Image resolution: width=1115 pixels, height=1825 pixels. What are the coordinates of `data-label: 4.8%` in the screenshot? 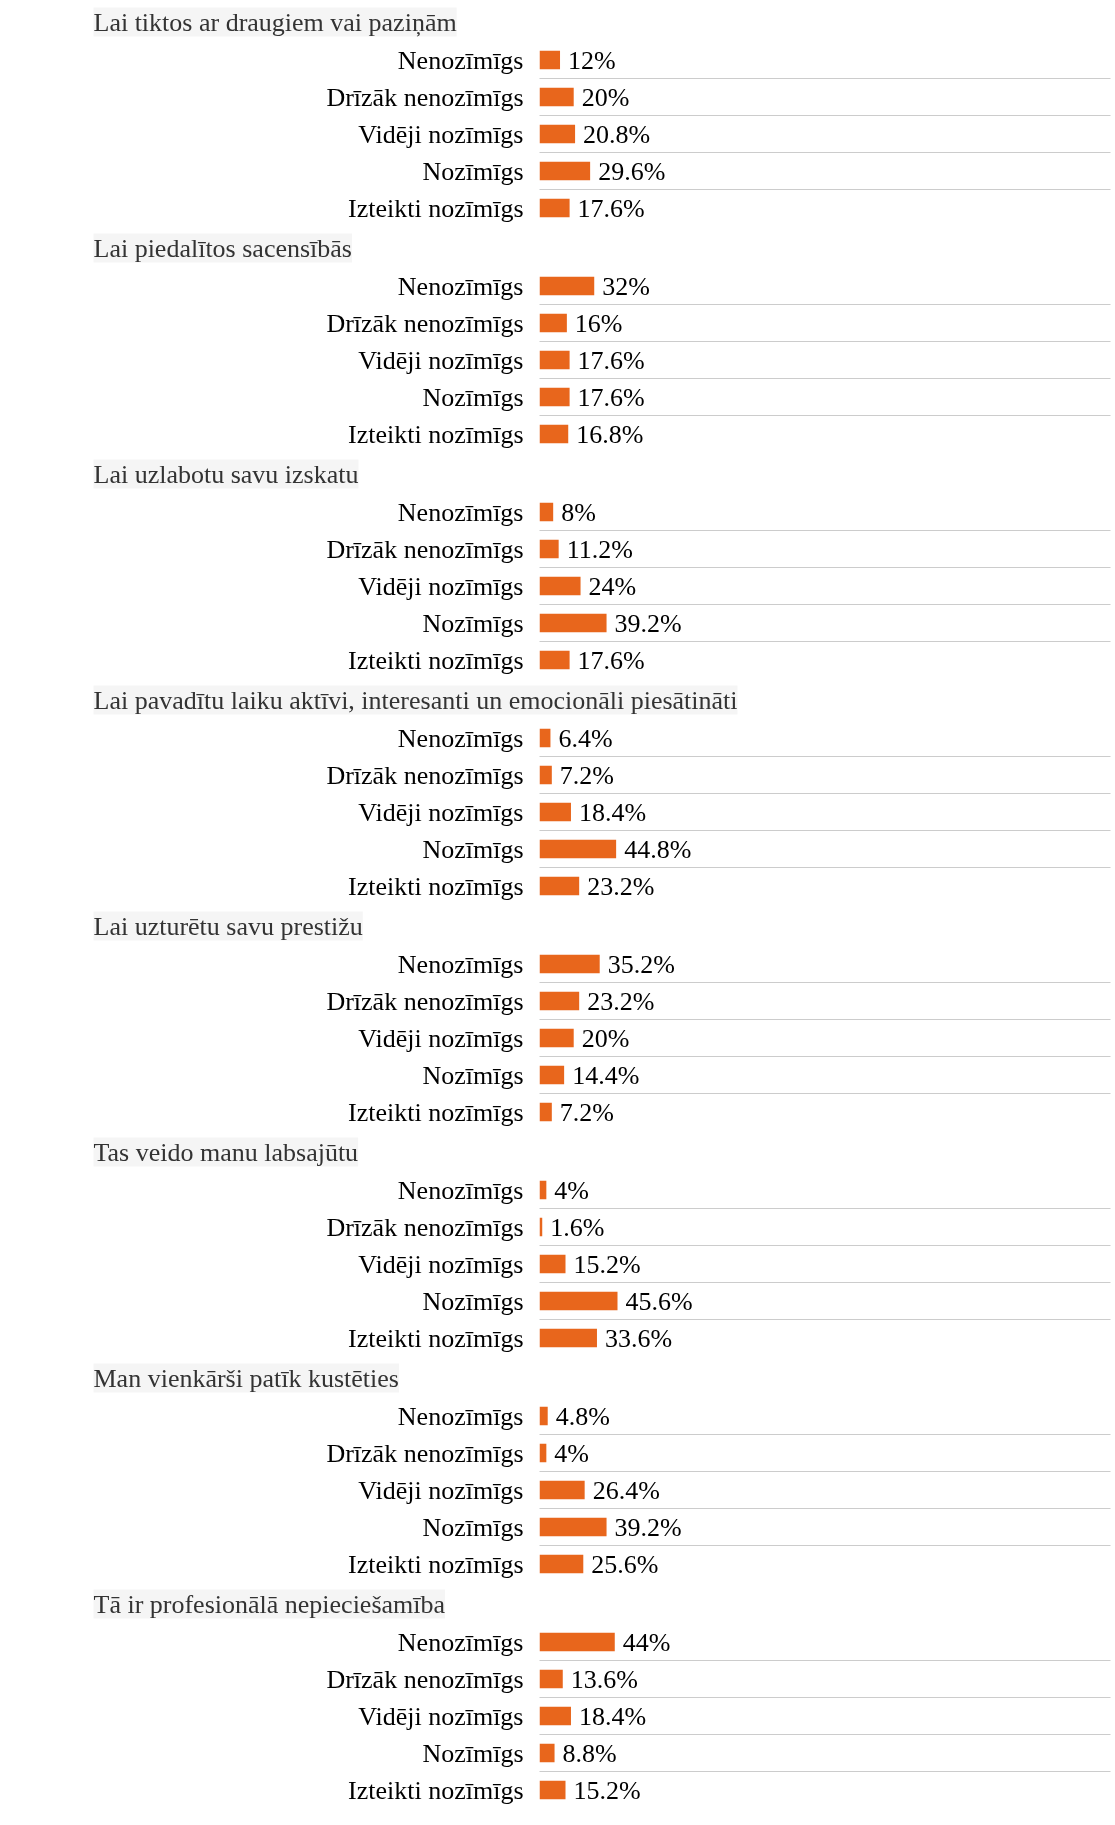 It's located at (582, 1416).